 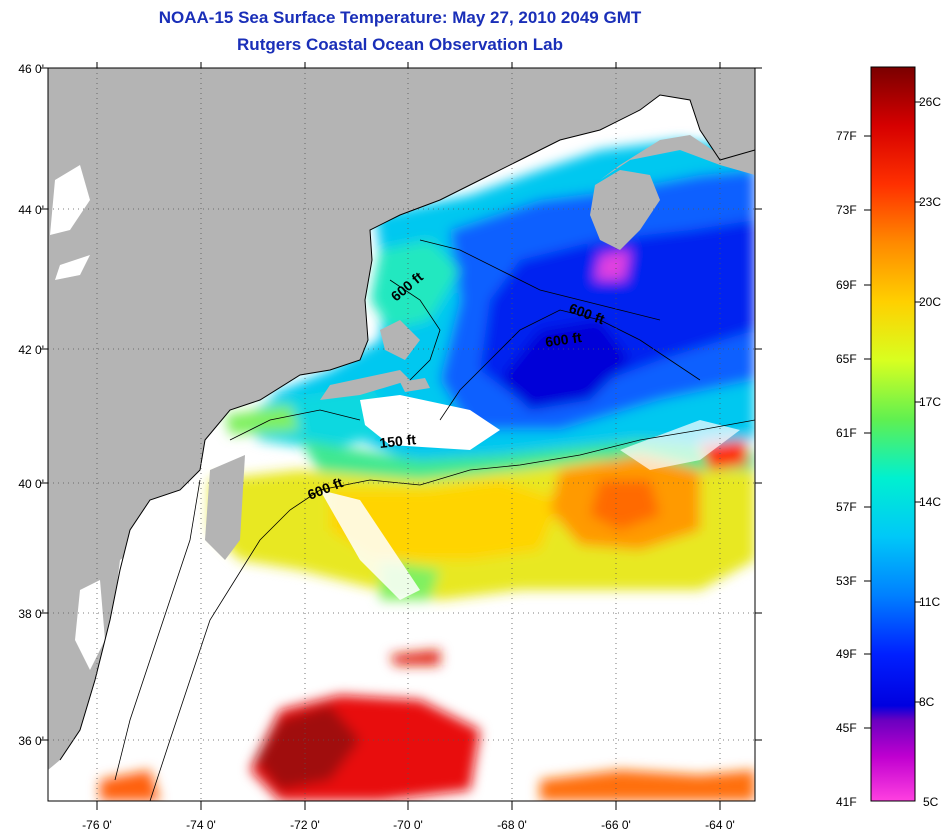 I want to click on colorbar-f-45: 45F, so click(x=846, y=728).